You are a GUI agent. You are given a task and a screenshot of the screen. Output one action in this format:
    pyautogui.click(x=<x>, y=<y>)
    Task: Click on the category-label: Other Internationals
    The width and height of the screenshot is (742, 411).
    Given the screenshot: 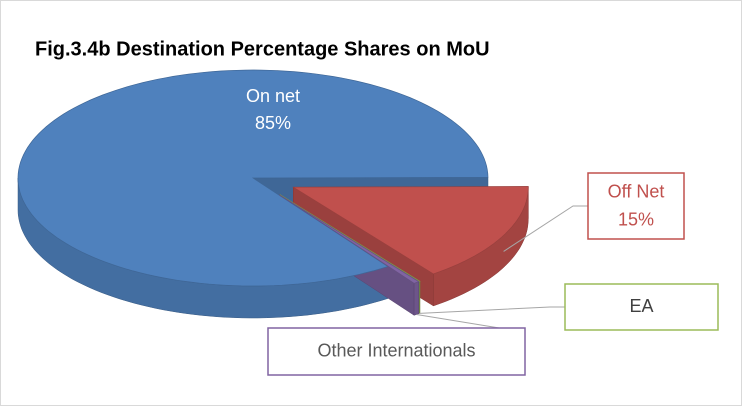 What is the action you would take?
    pyautogui.click(x=396, y=350)
    